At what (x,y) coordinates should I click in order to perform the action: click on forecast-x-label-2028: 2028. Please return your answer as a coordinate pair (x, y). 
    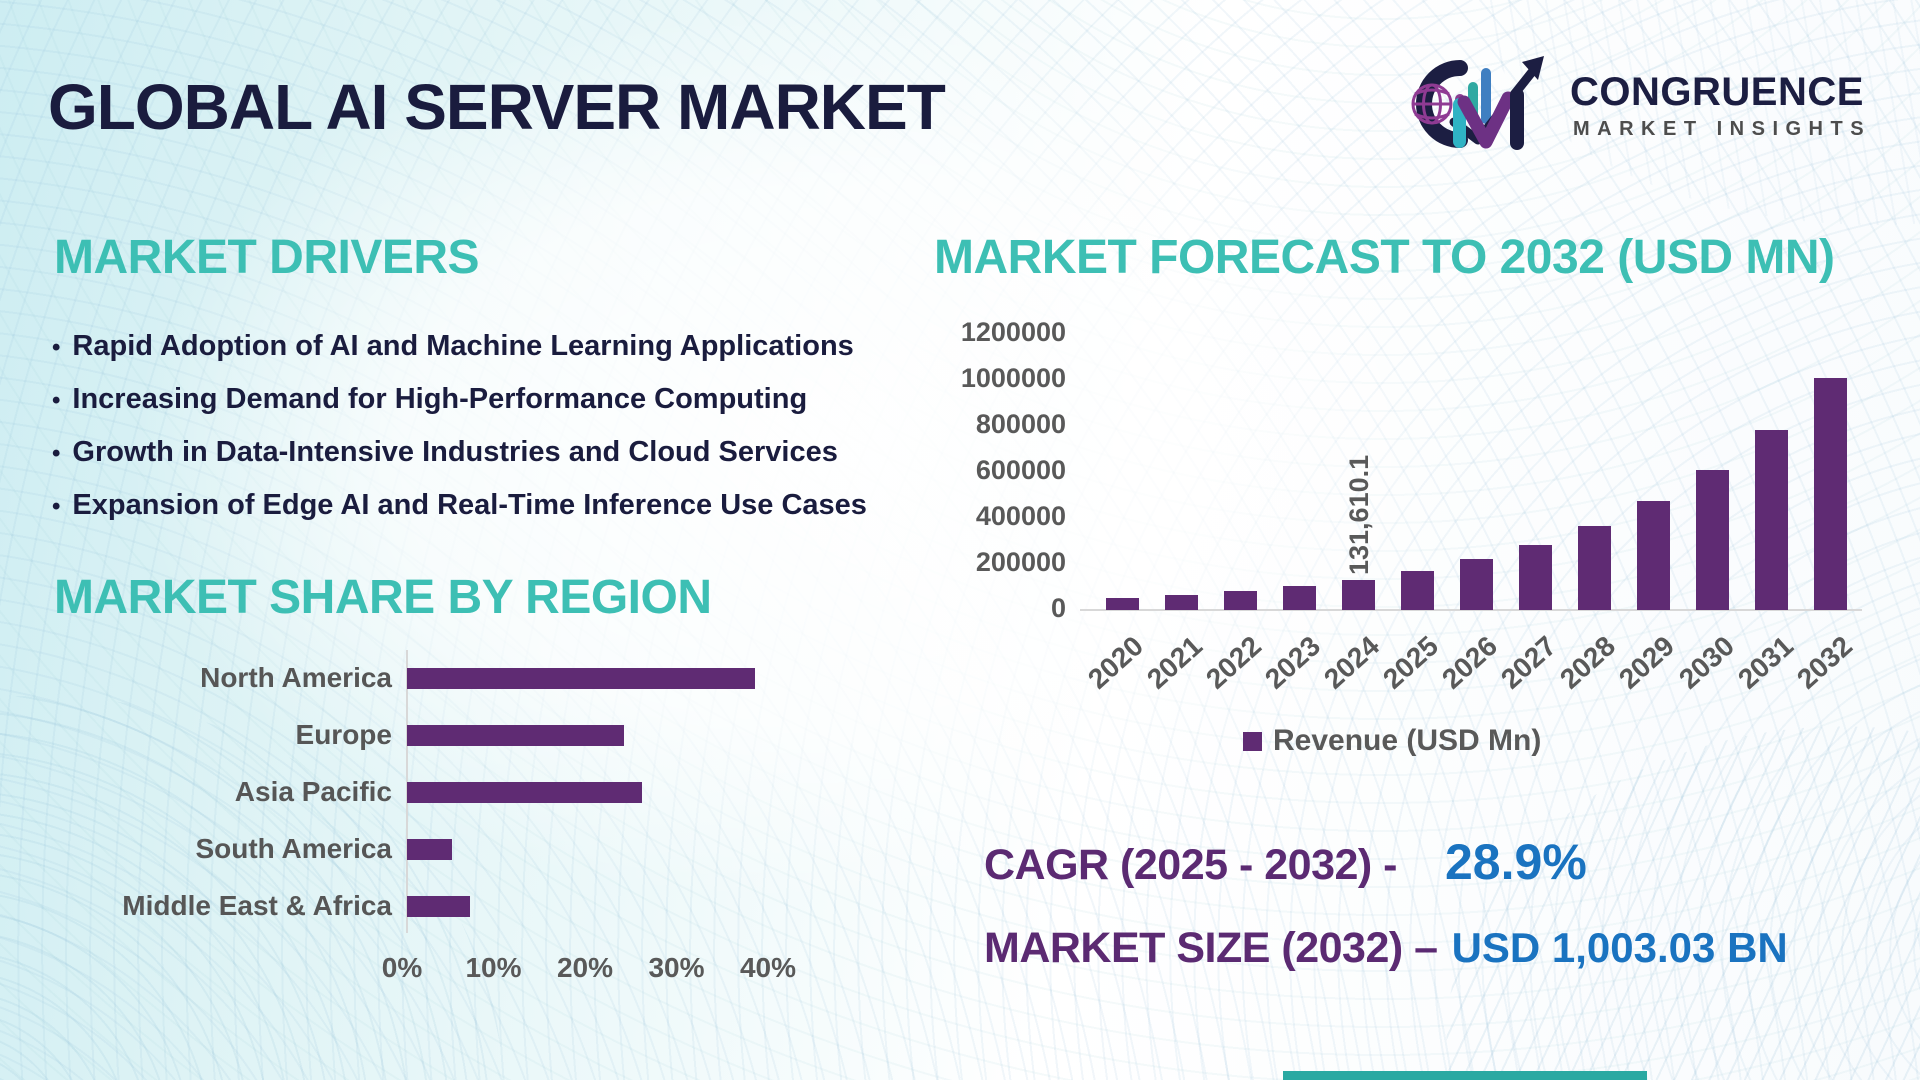
    Looking at the image, I should click on (1588, 662).